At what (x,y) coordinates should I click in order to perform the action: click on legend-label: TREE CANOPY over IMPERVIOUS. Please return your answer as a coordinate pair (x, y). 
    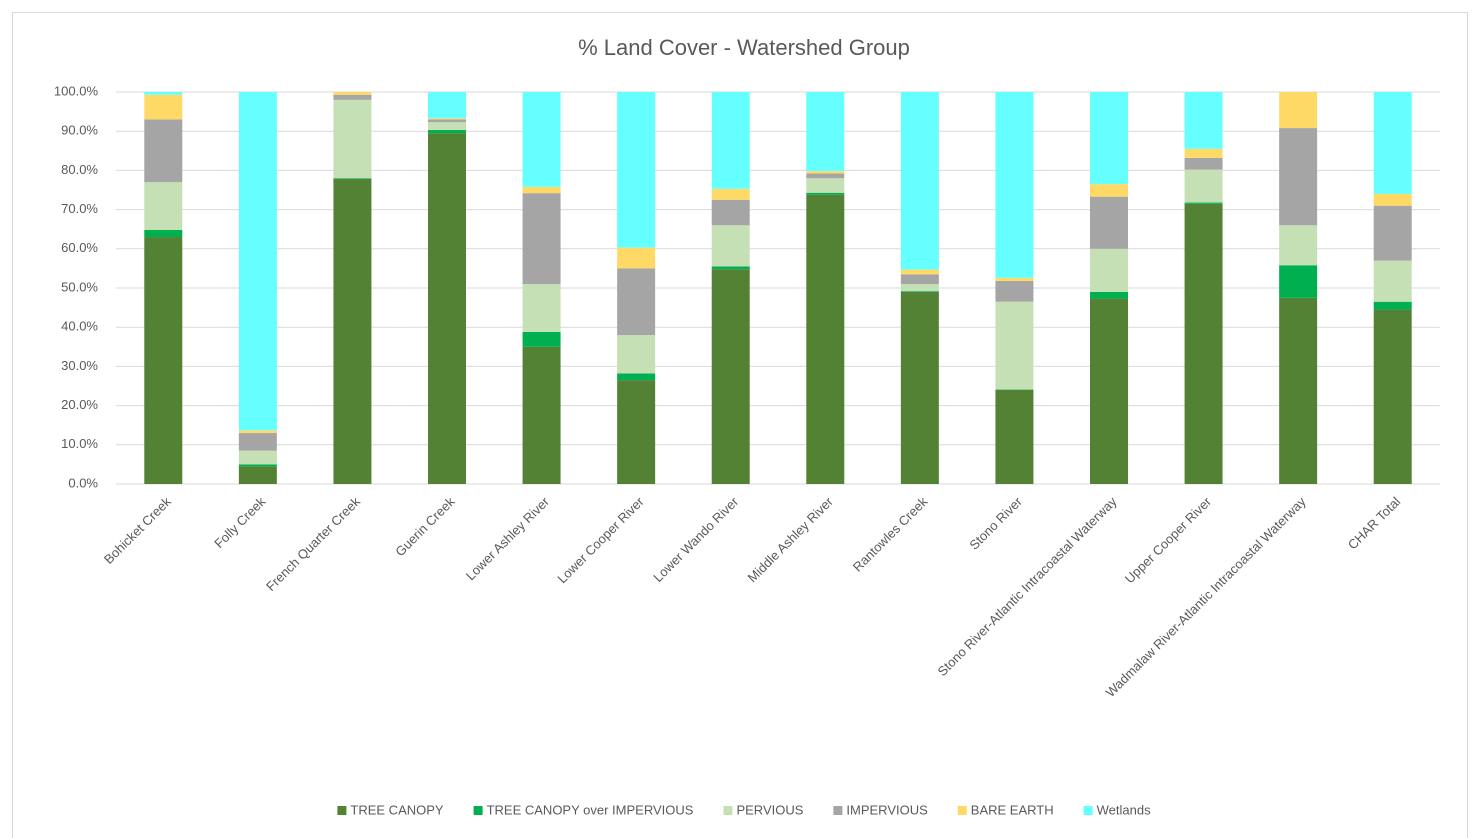
    Looking at the image, I should click on (590, 809).